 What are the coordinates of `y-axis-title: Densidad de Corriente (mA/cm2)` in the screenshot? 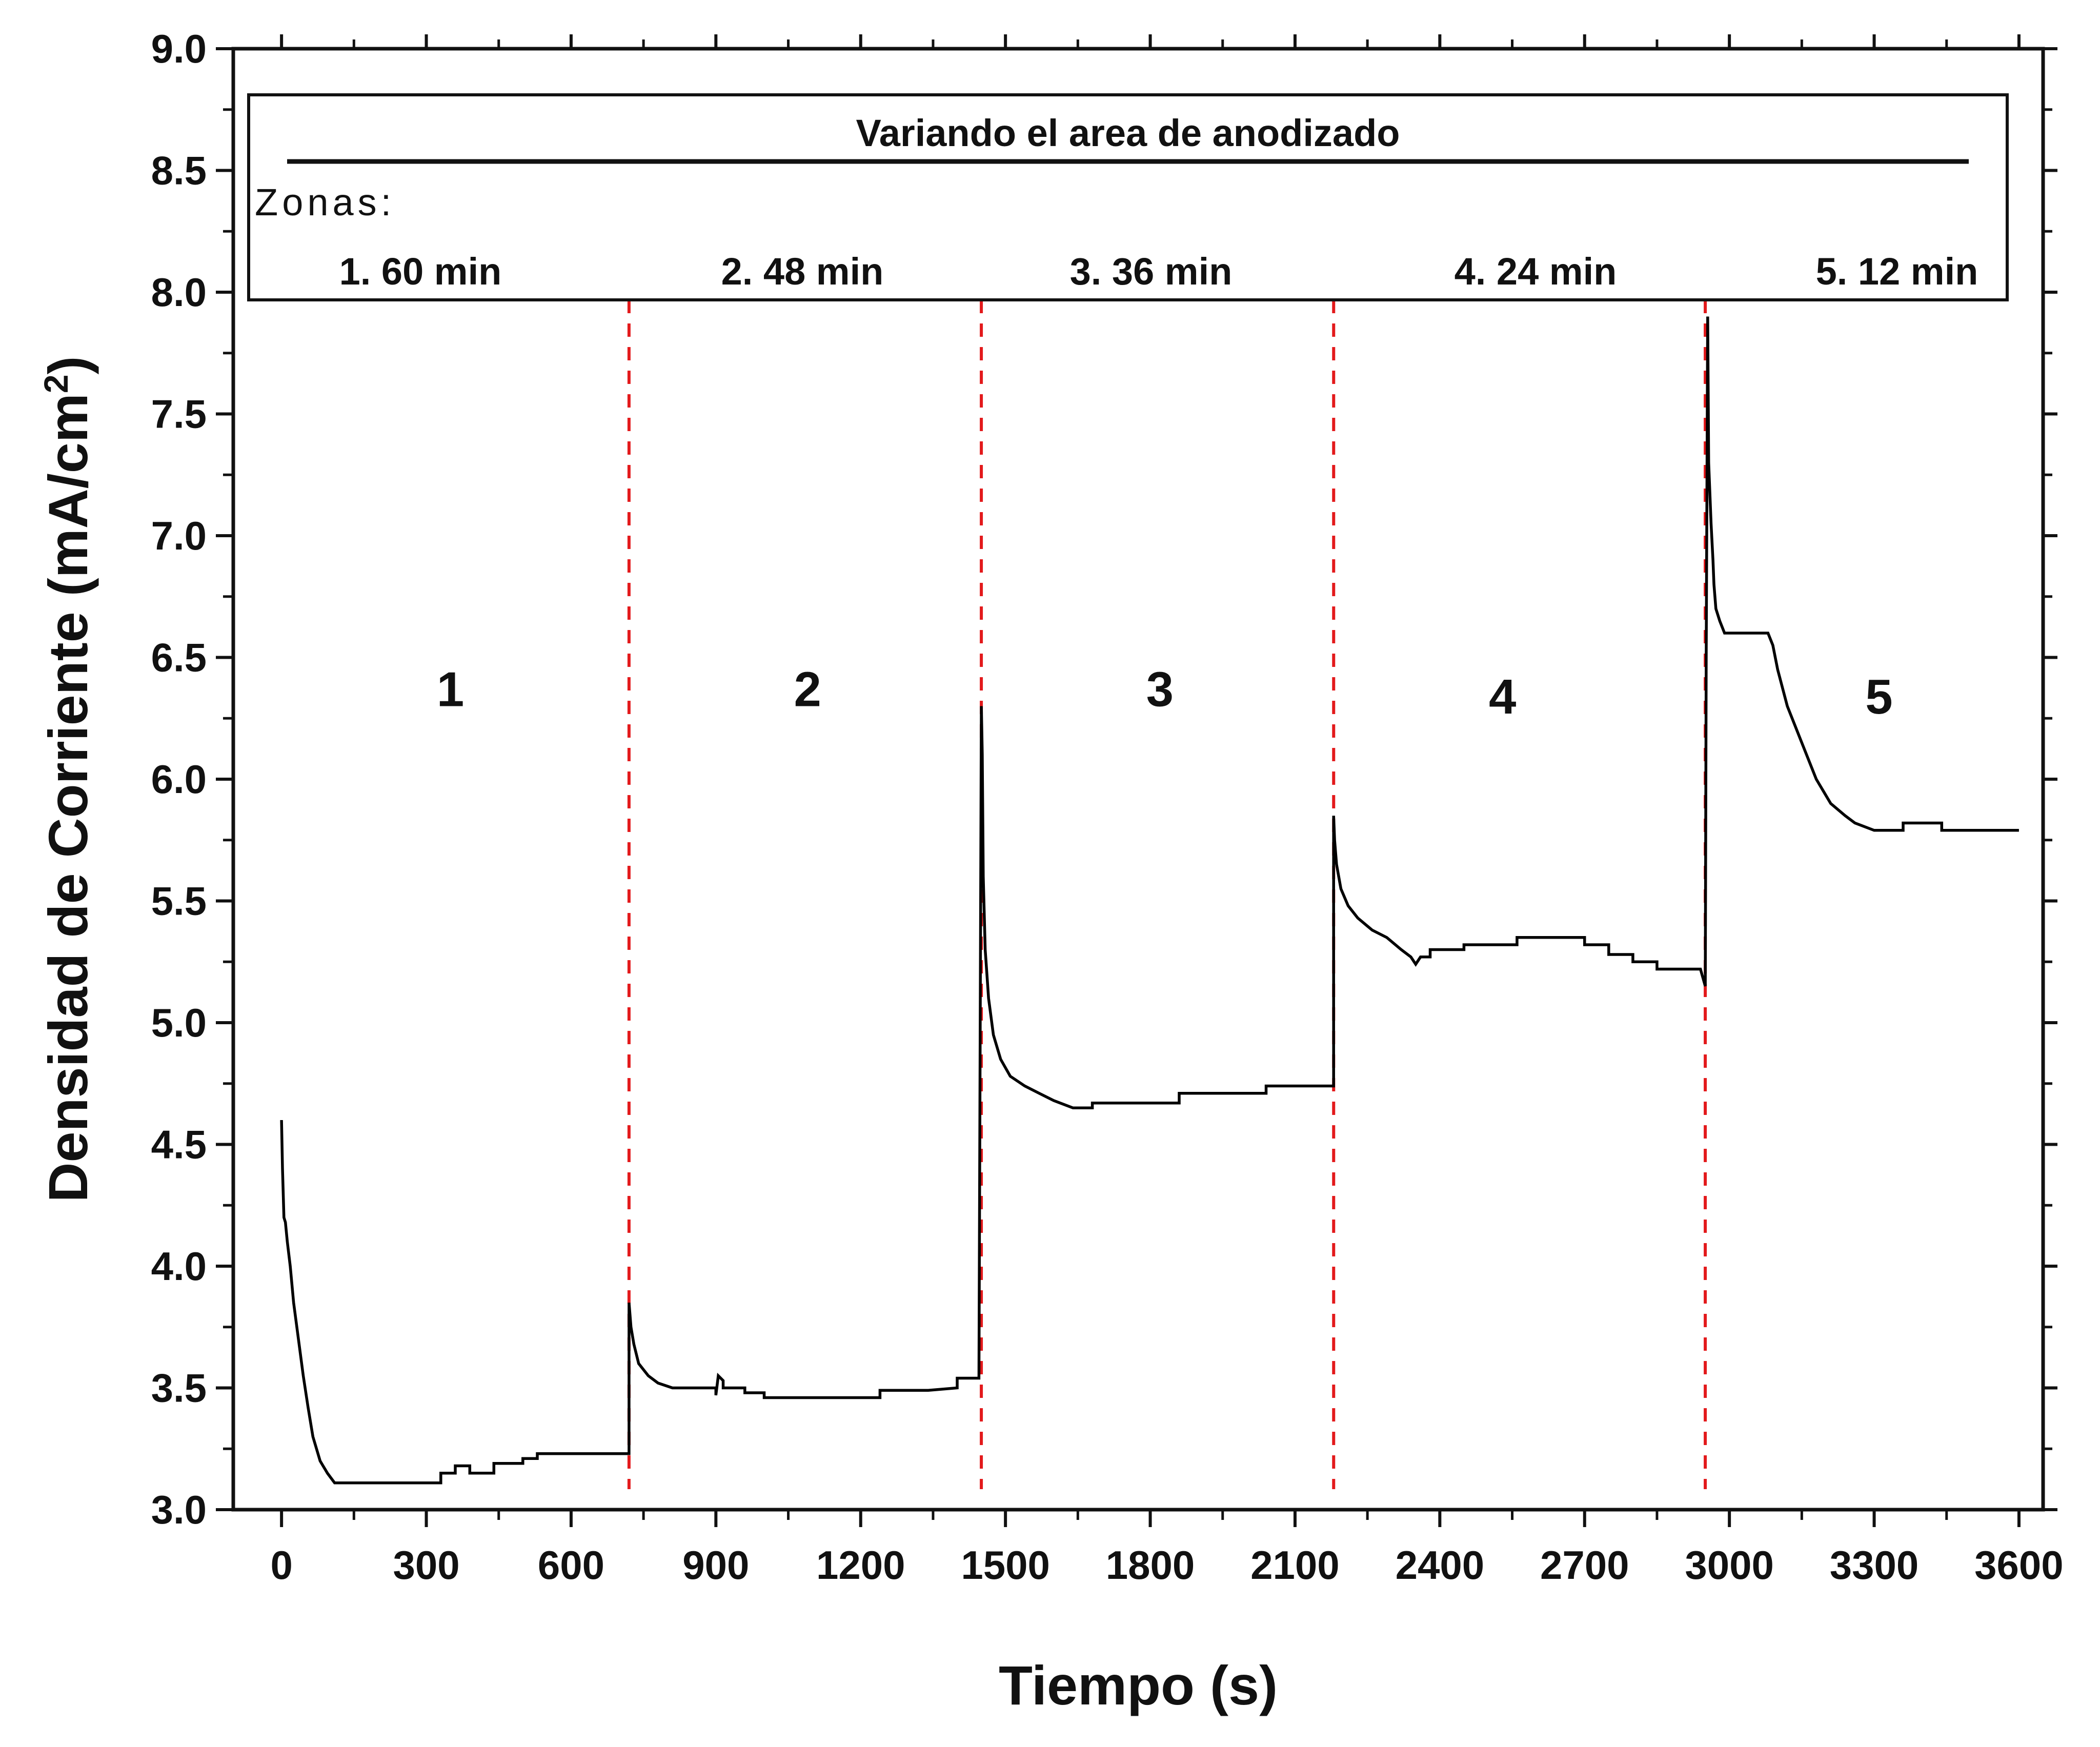 It's located at (68, 779).